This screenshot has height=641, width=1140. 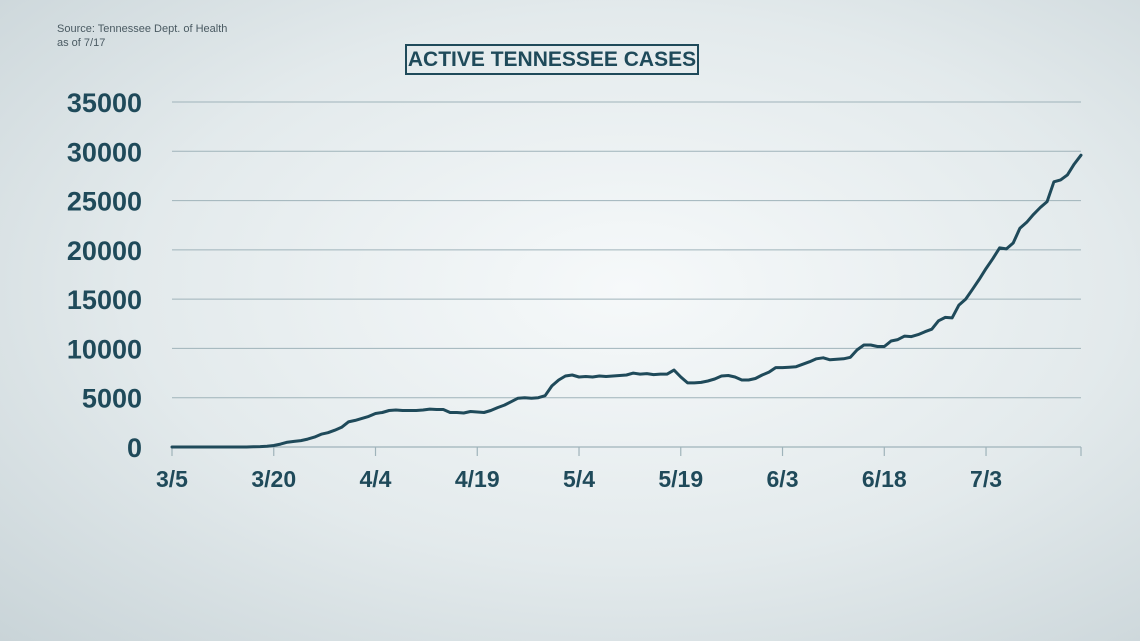 I want to click on y-tick-label: 0, so click(x=134, y=448).